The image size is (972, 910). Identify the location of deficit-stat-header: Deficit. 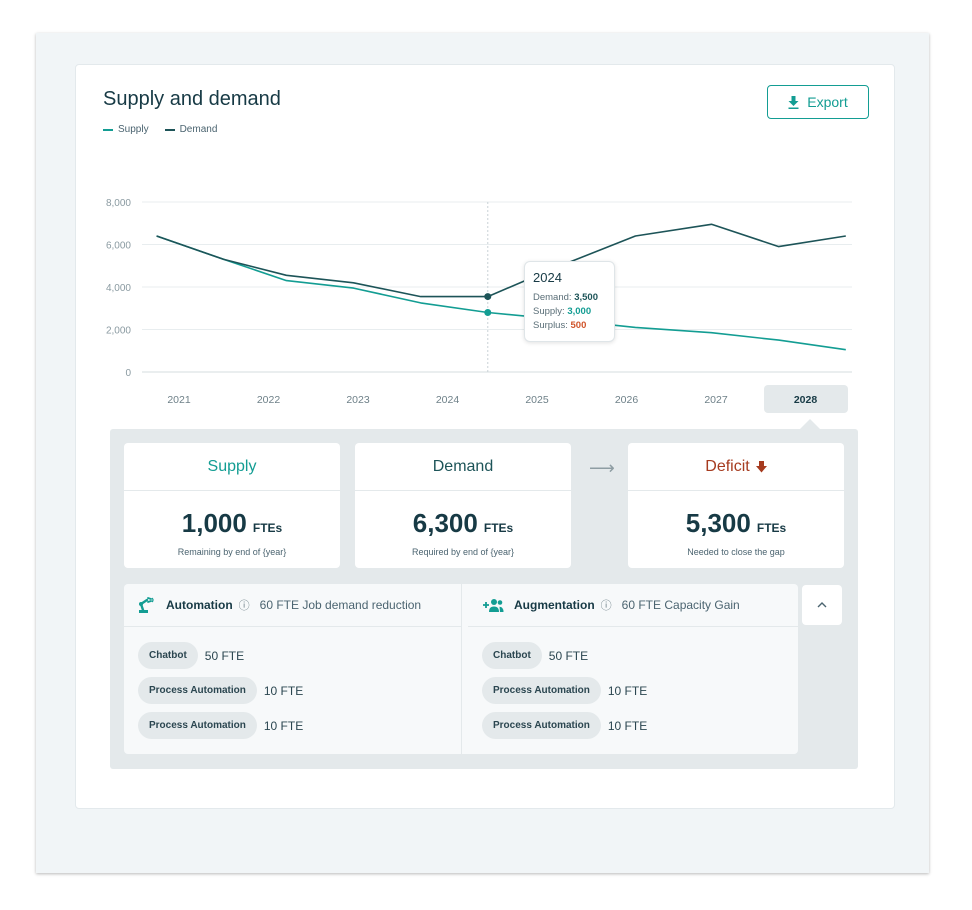
(736, 467).